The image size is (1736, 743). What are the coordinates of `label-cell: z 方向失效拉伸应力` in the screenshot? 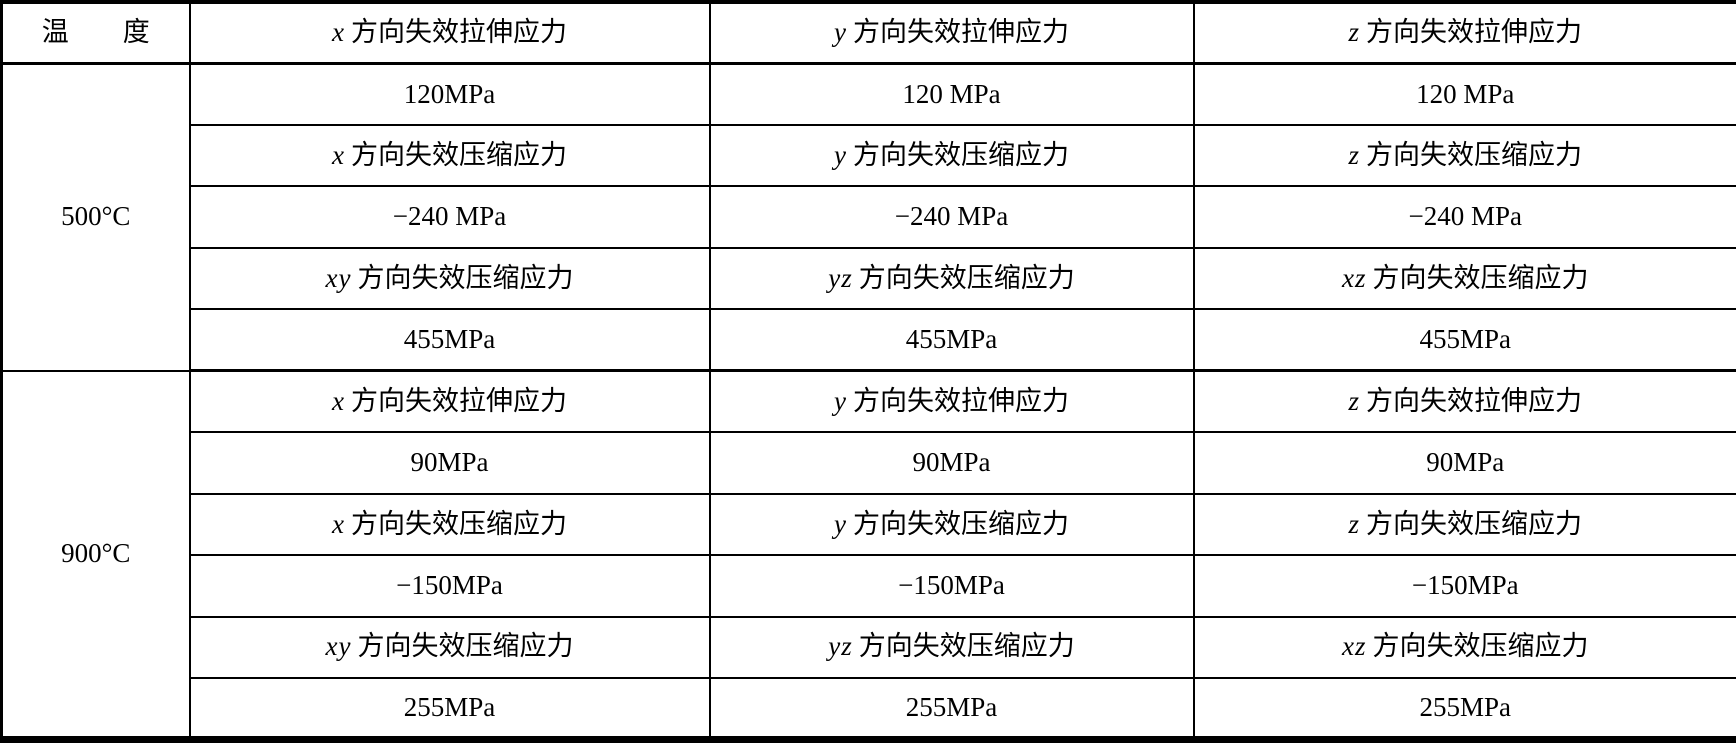 It's located at (1464, 401).